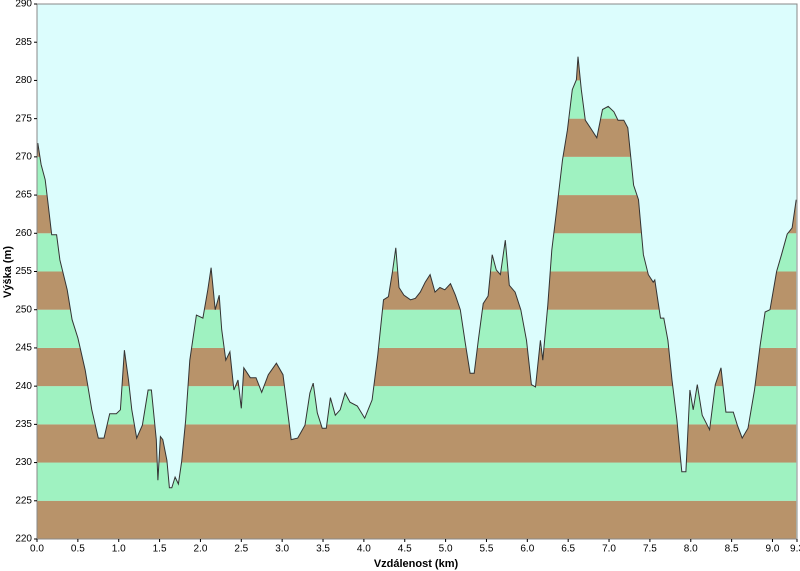 Image resolution: width=800 pixels, height=571 pixels. Describe the element at coordinates (527, 549) in the screenshot. I see `x-tick-label: 6.0` at that location.